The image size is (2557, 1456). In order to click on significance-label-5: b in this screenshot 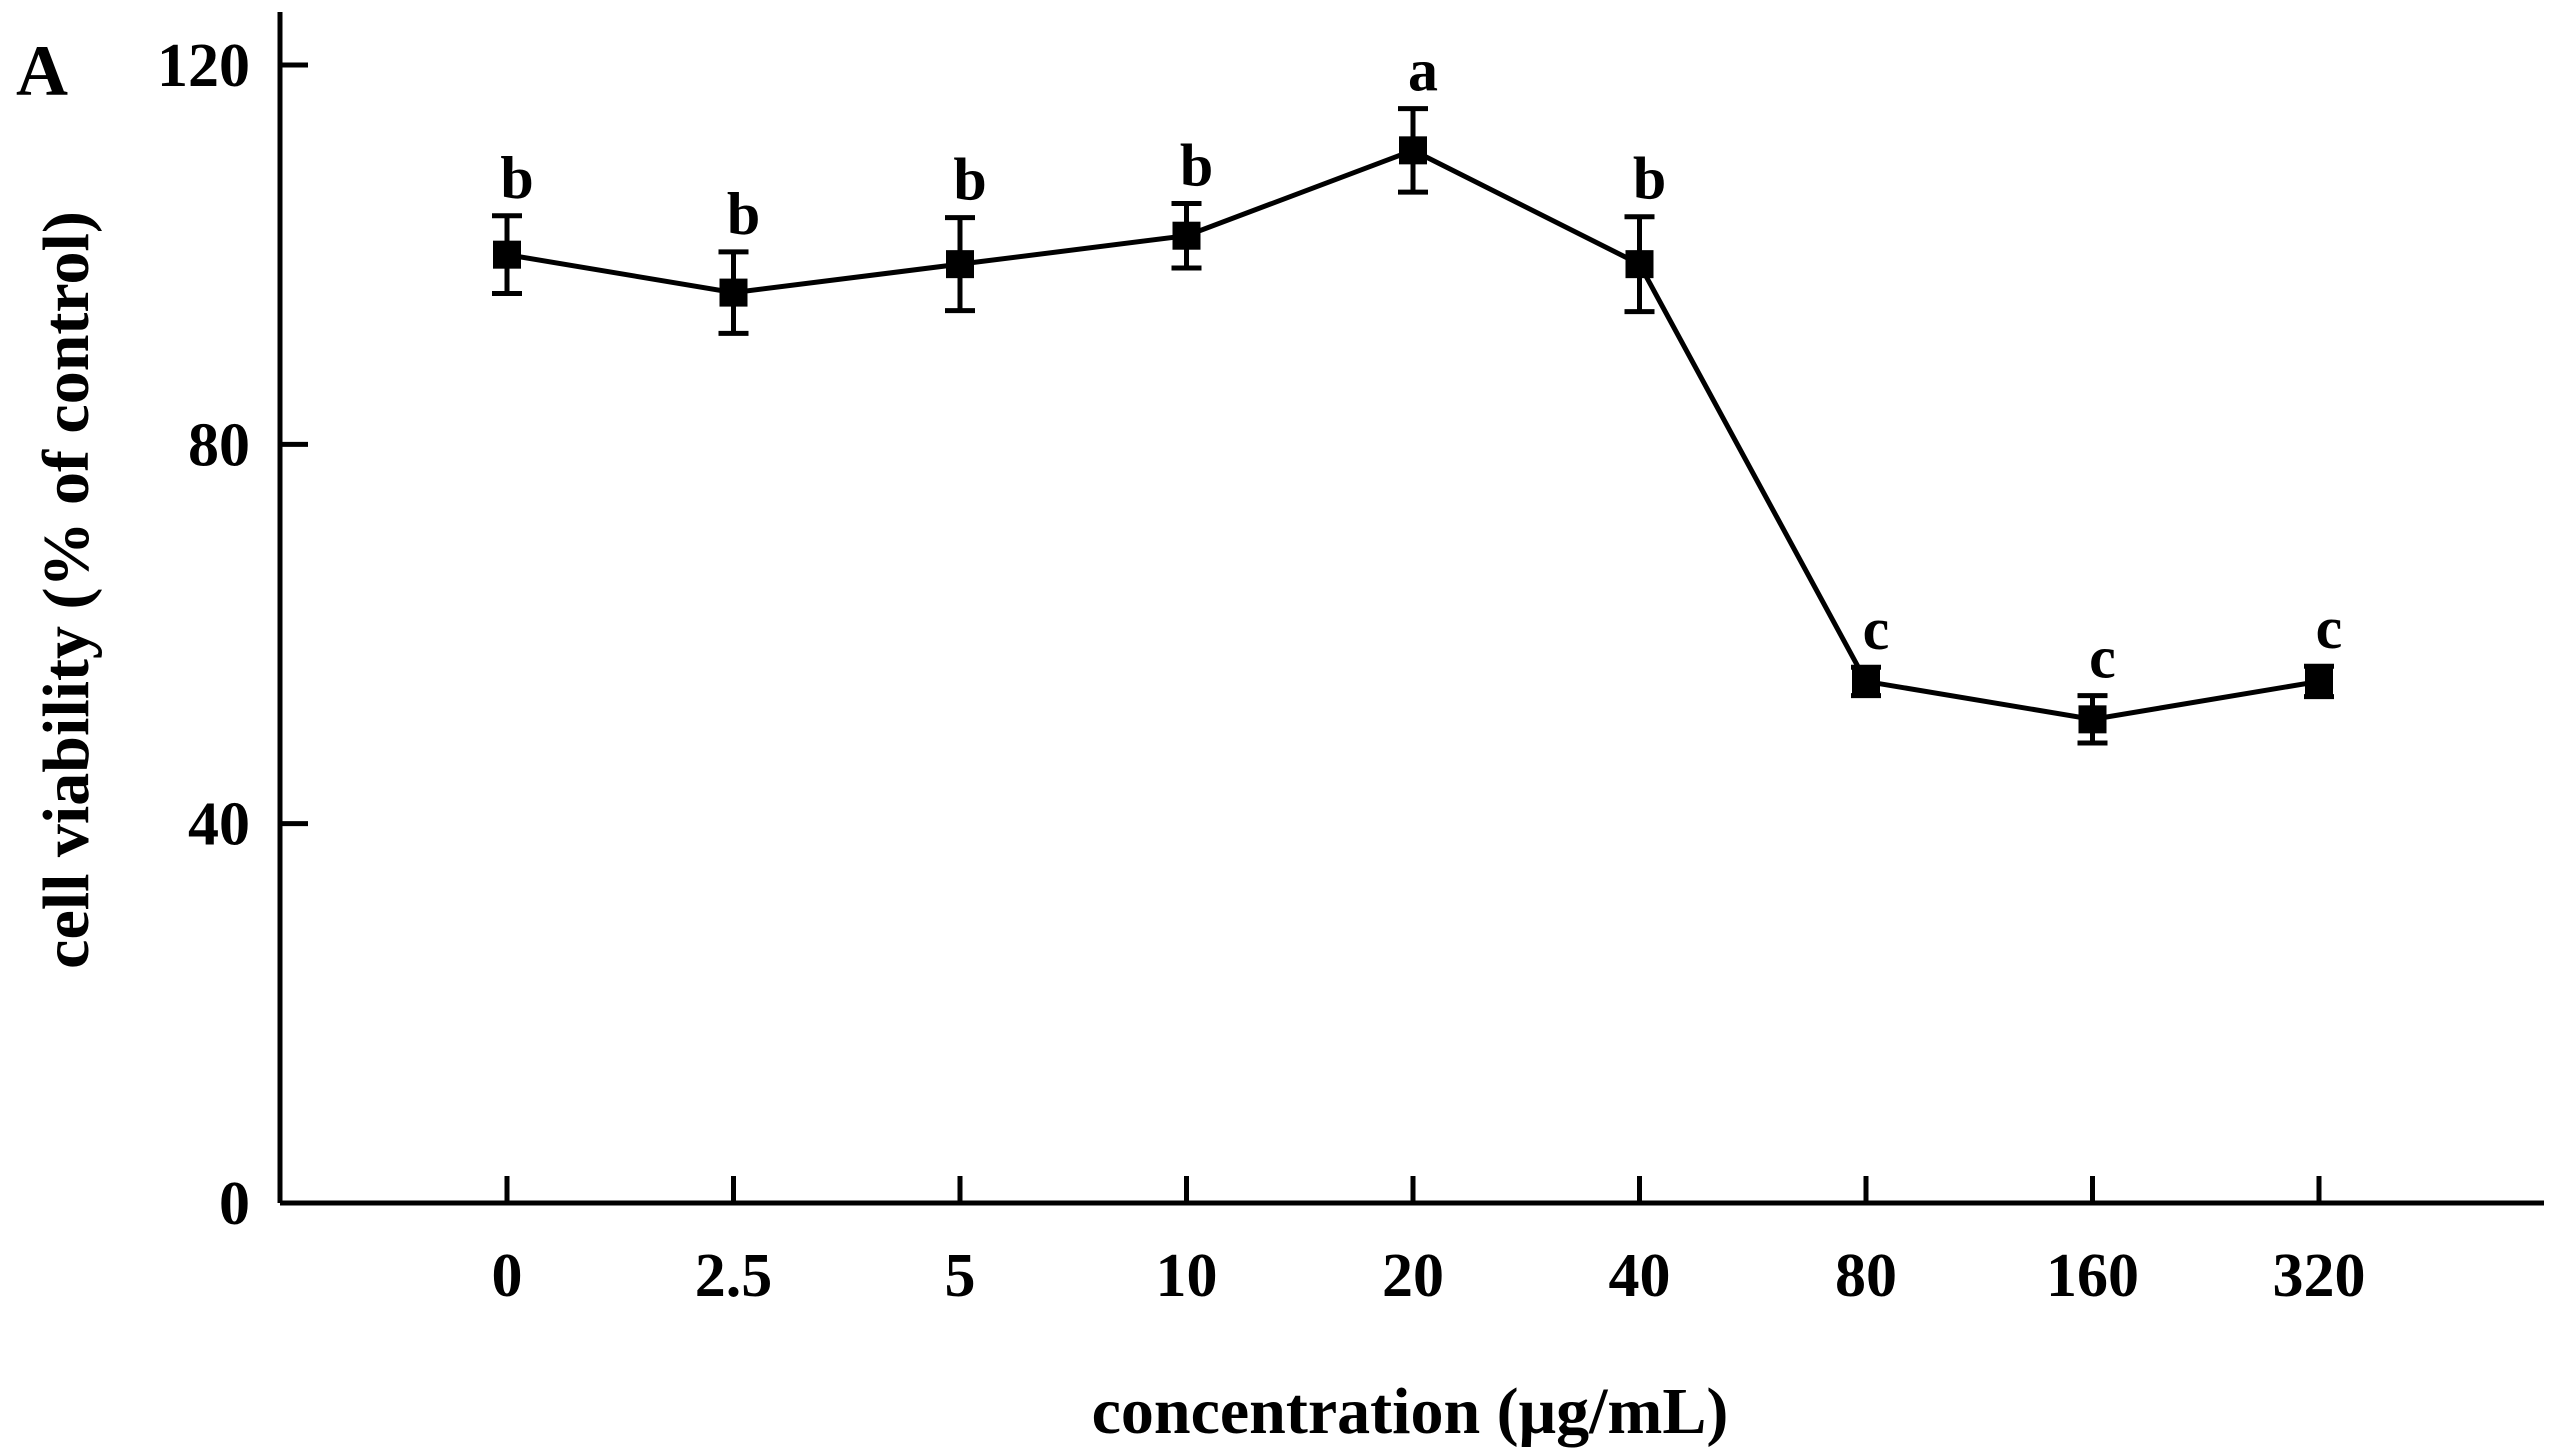, I will do `click(1649, 179)`.